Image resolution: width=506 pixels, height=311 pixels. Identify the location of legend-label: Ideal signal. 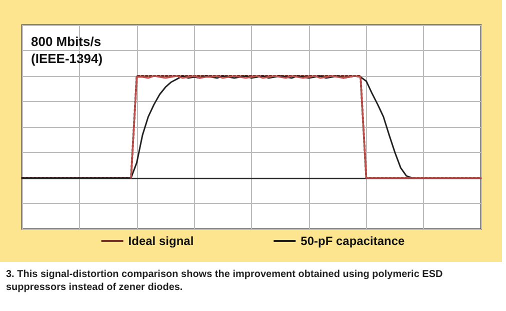
(161, 241).